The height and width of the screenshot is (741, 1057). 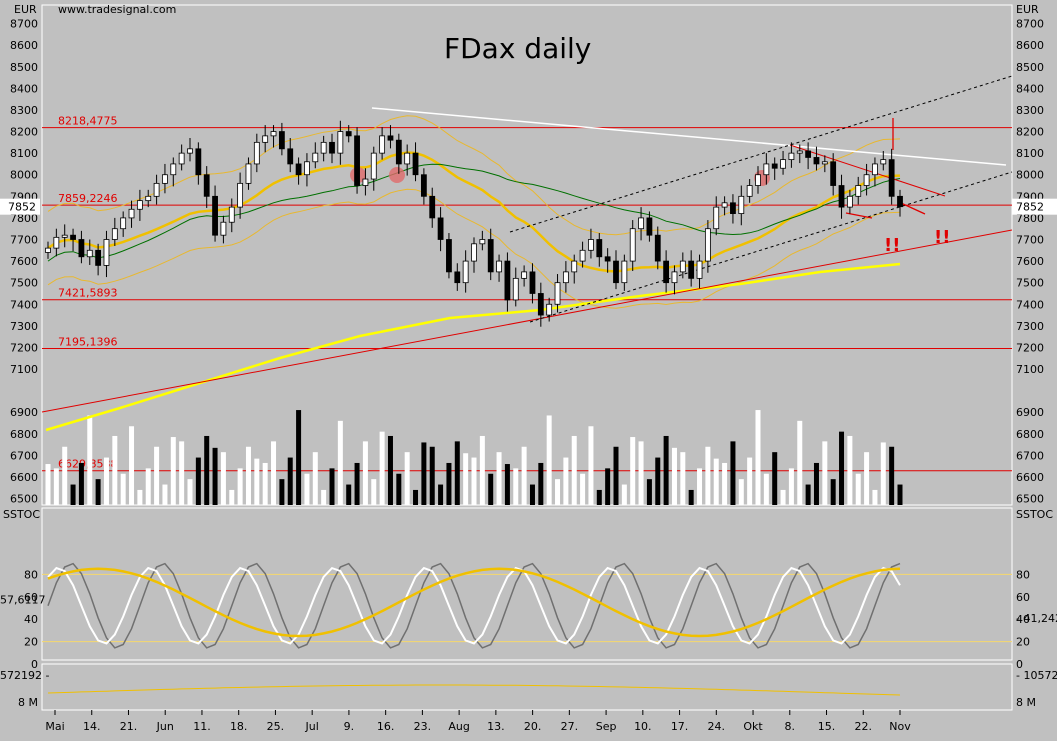 I want to click on source-label: www.tradesignal.com, so click(x=117, y=9).